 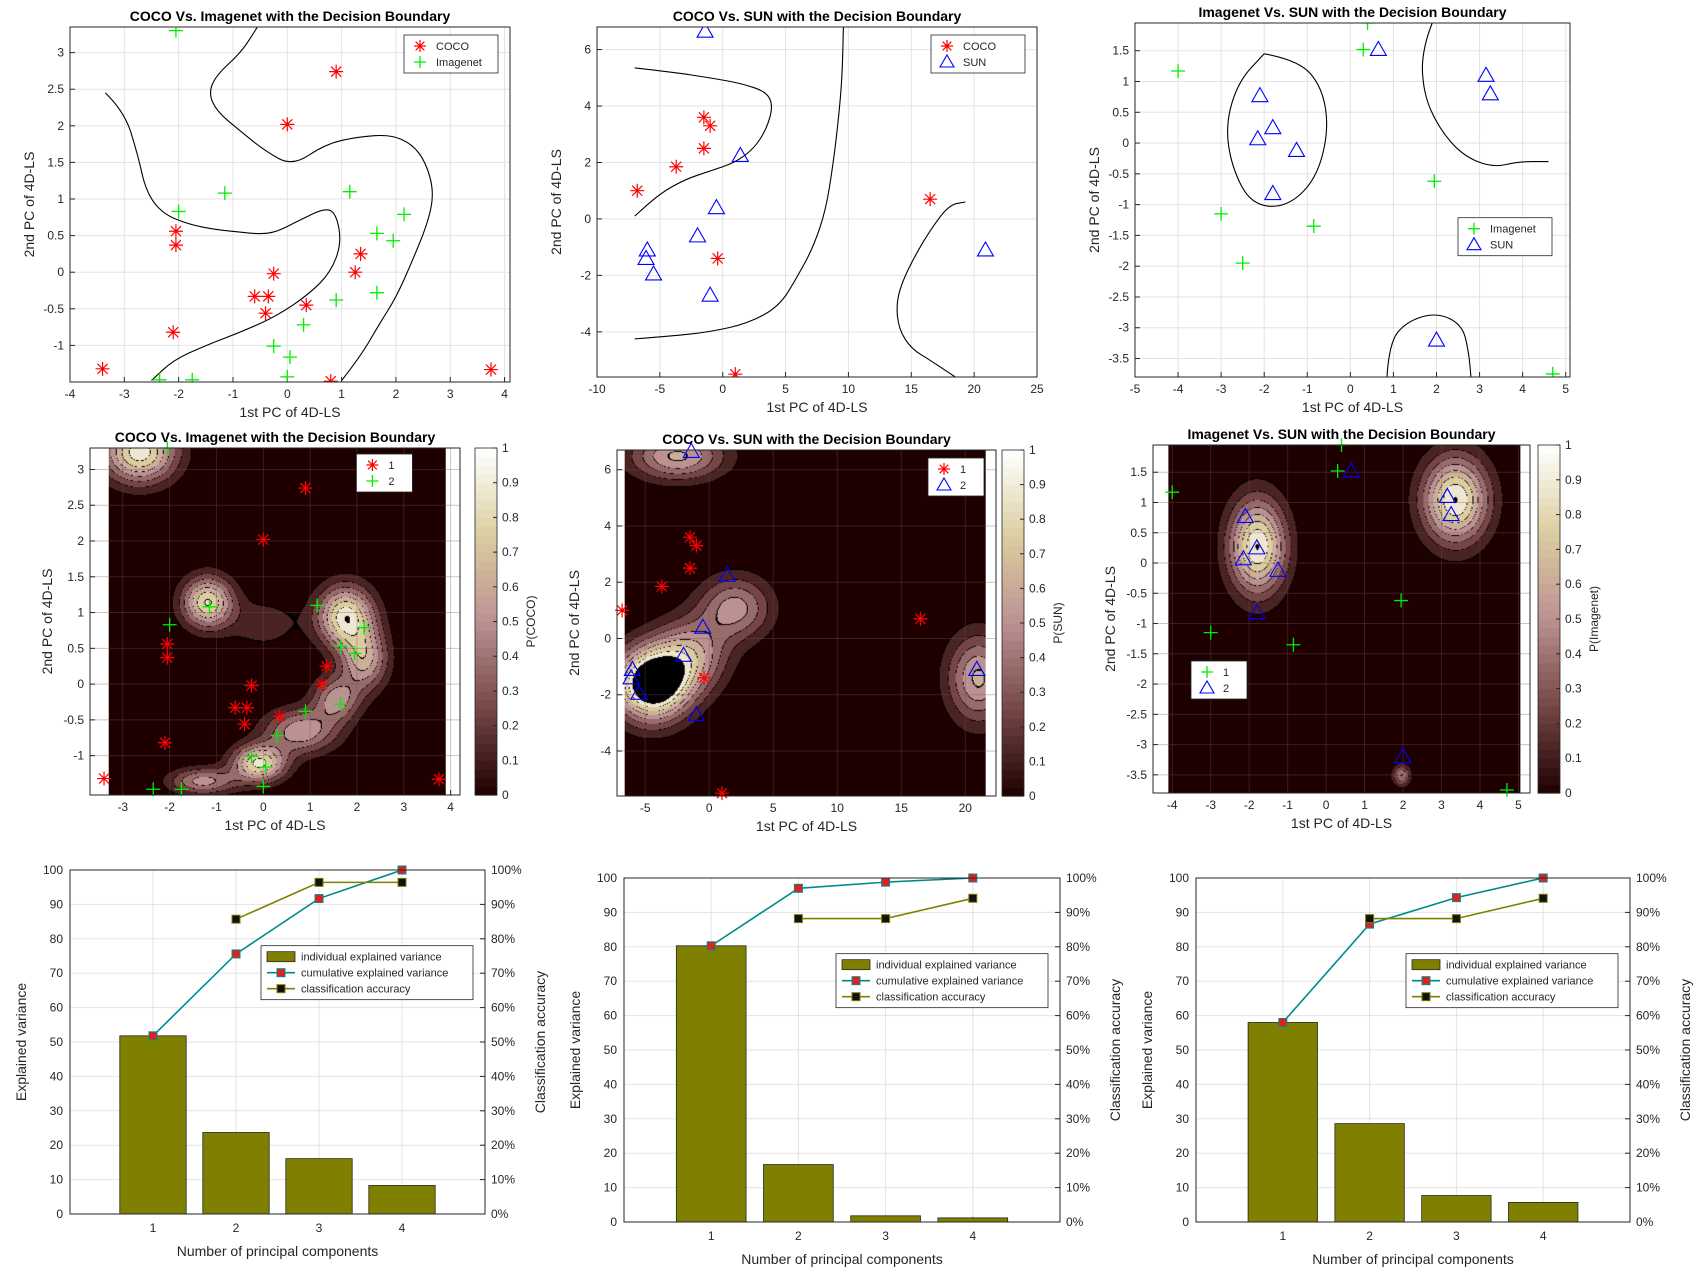 What do you see at coordinates (60, 199) in the screenshot?
I see `y-tick-label: 1` at bounding box center [60, 199].